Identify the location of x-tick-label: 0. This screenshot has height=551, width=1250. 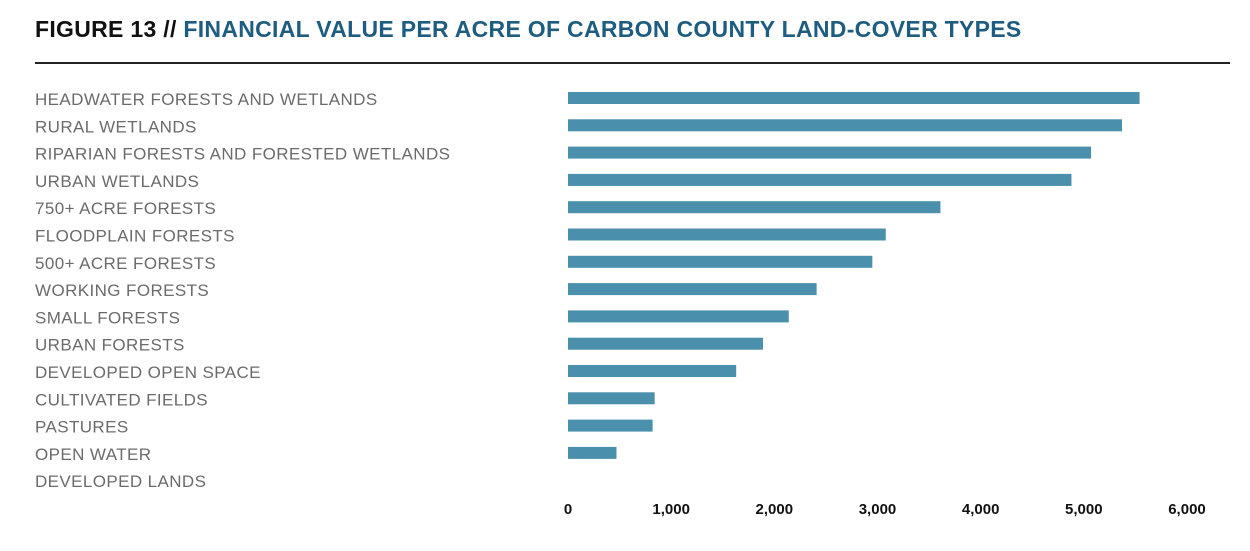
(568, 509).